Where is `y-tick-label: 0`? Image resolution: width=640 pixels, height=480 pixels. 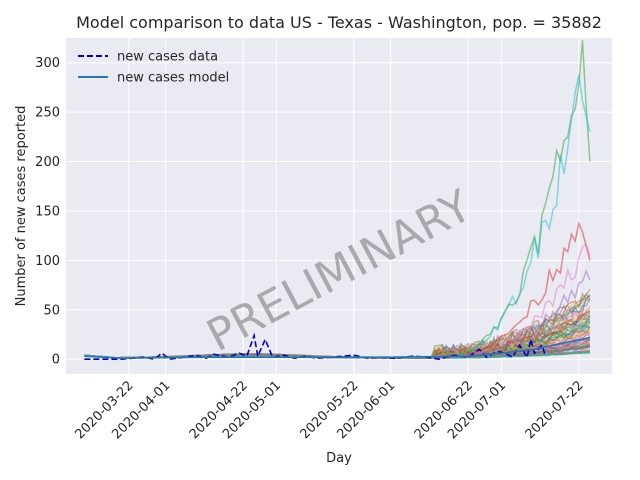 y-tick-label: 0 is located at coordinates (56, 360).